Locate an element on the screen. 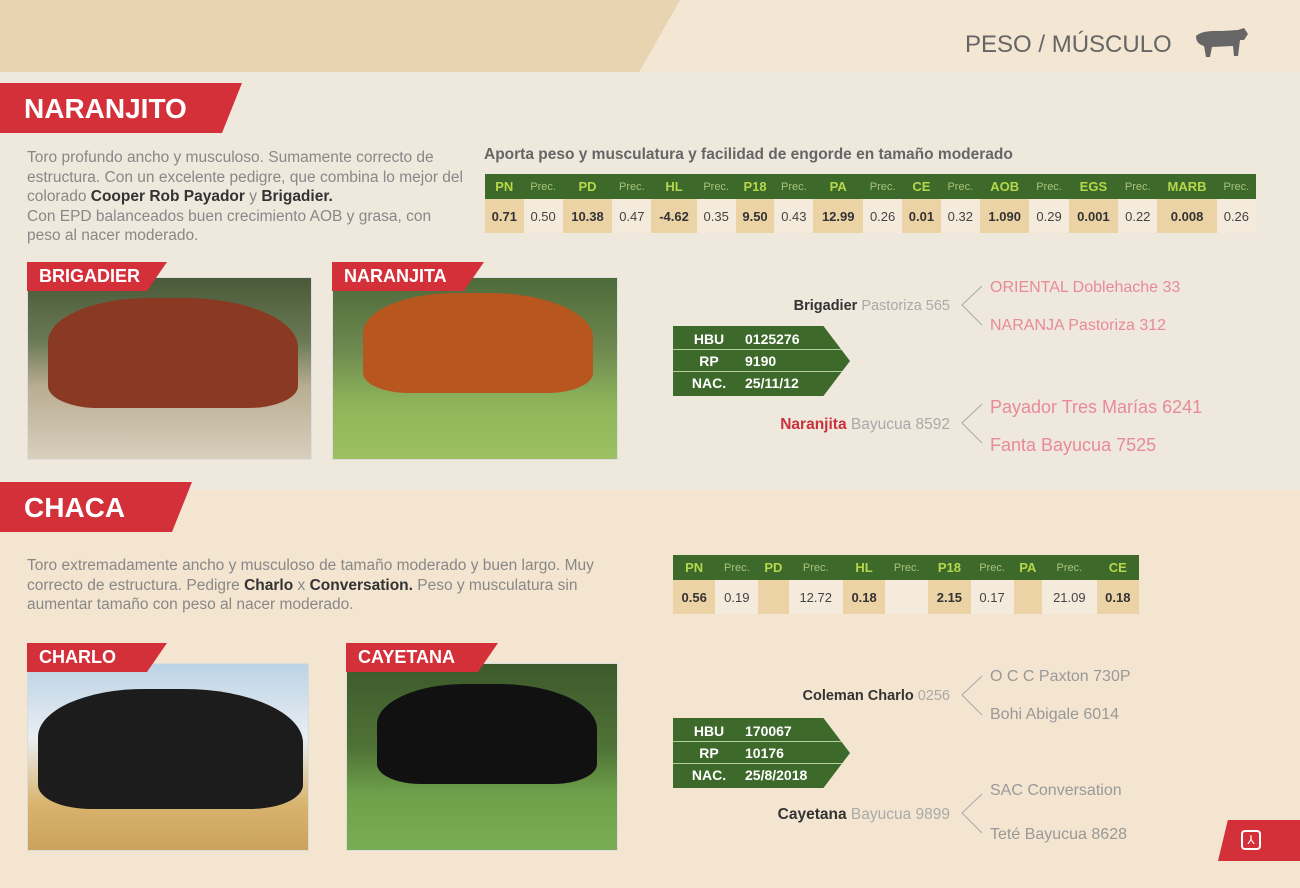 Image resolution: width=1300 pixels, height=888 pixels. label-charlo: CHARLO is located at coordinates (97, 657).